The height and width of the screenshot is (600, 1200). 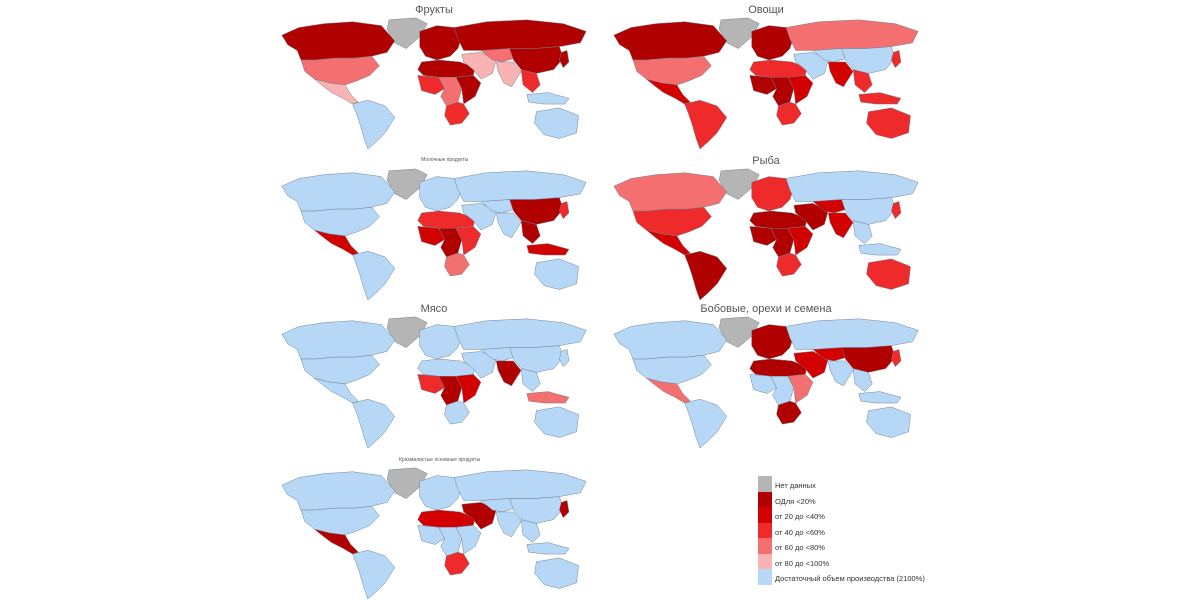 What do you see at coordinates (858, 515) in the screenshot?
I see `legend-item-20-40: от 20 до <40%` at bounding box center [858, 515].